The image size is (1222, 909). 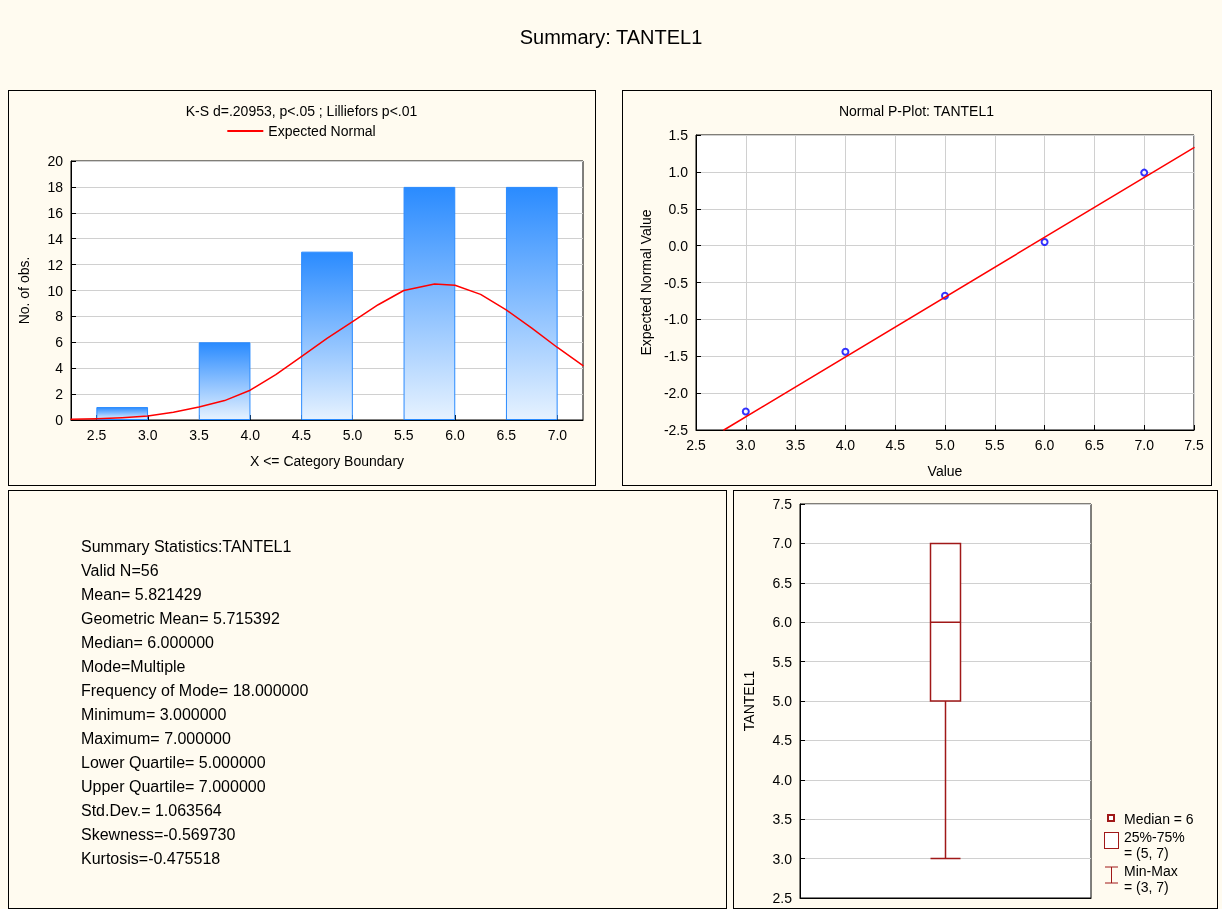 What do you see at coordinates (327, 461) in the screenshot?
I see `x-axis-title: X <= Category Boundary` at bounding box center [327, 461].